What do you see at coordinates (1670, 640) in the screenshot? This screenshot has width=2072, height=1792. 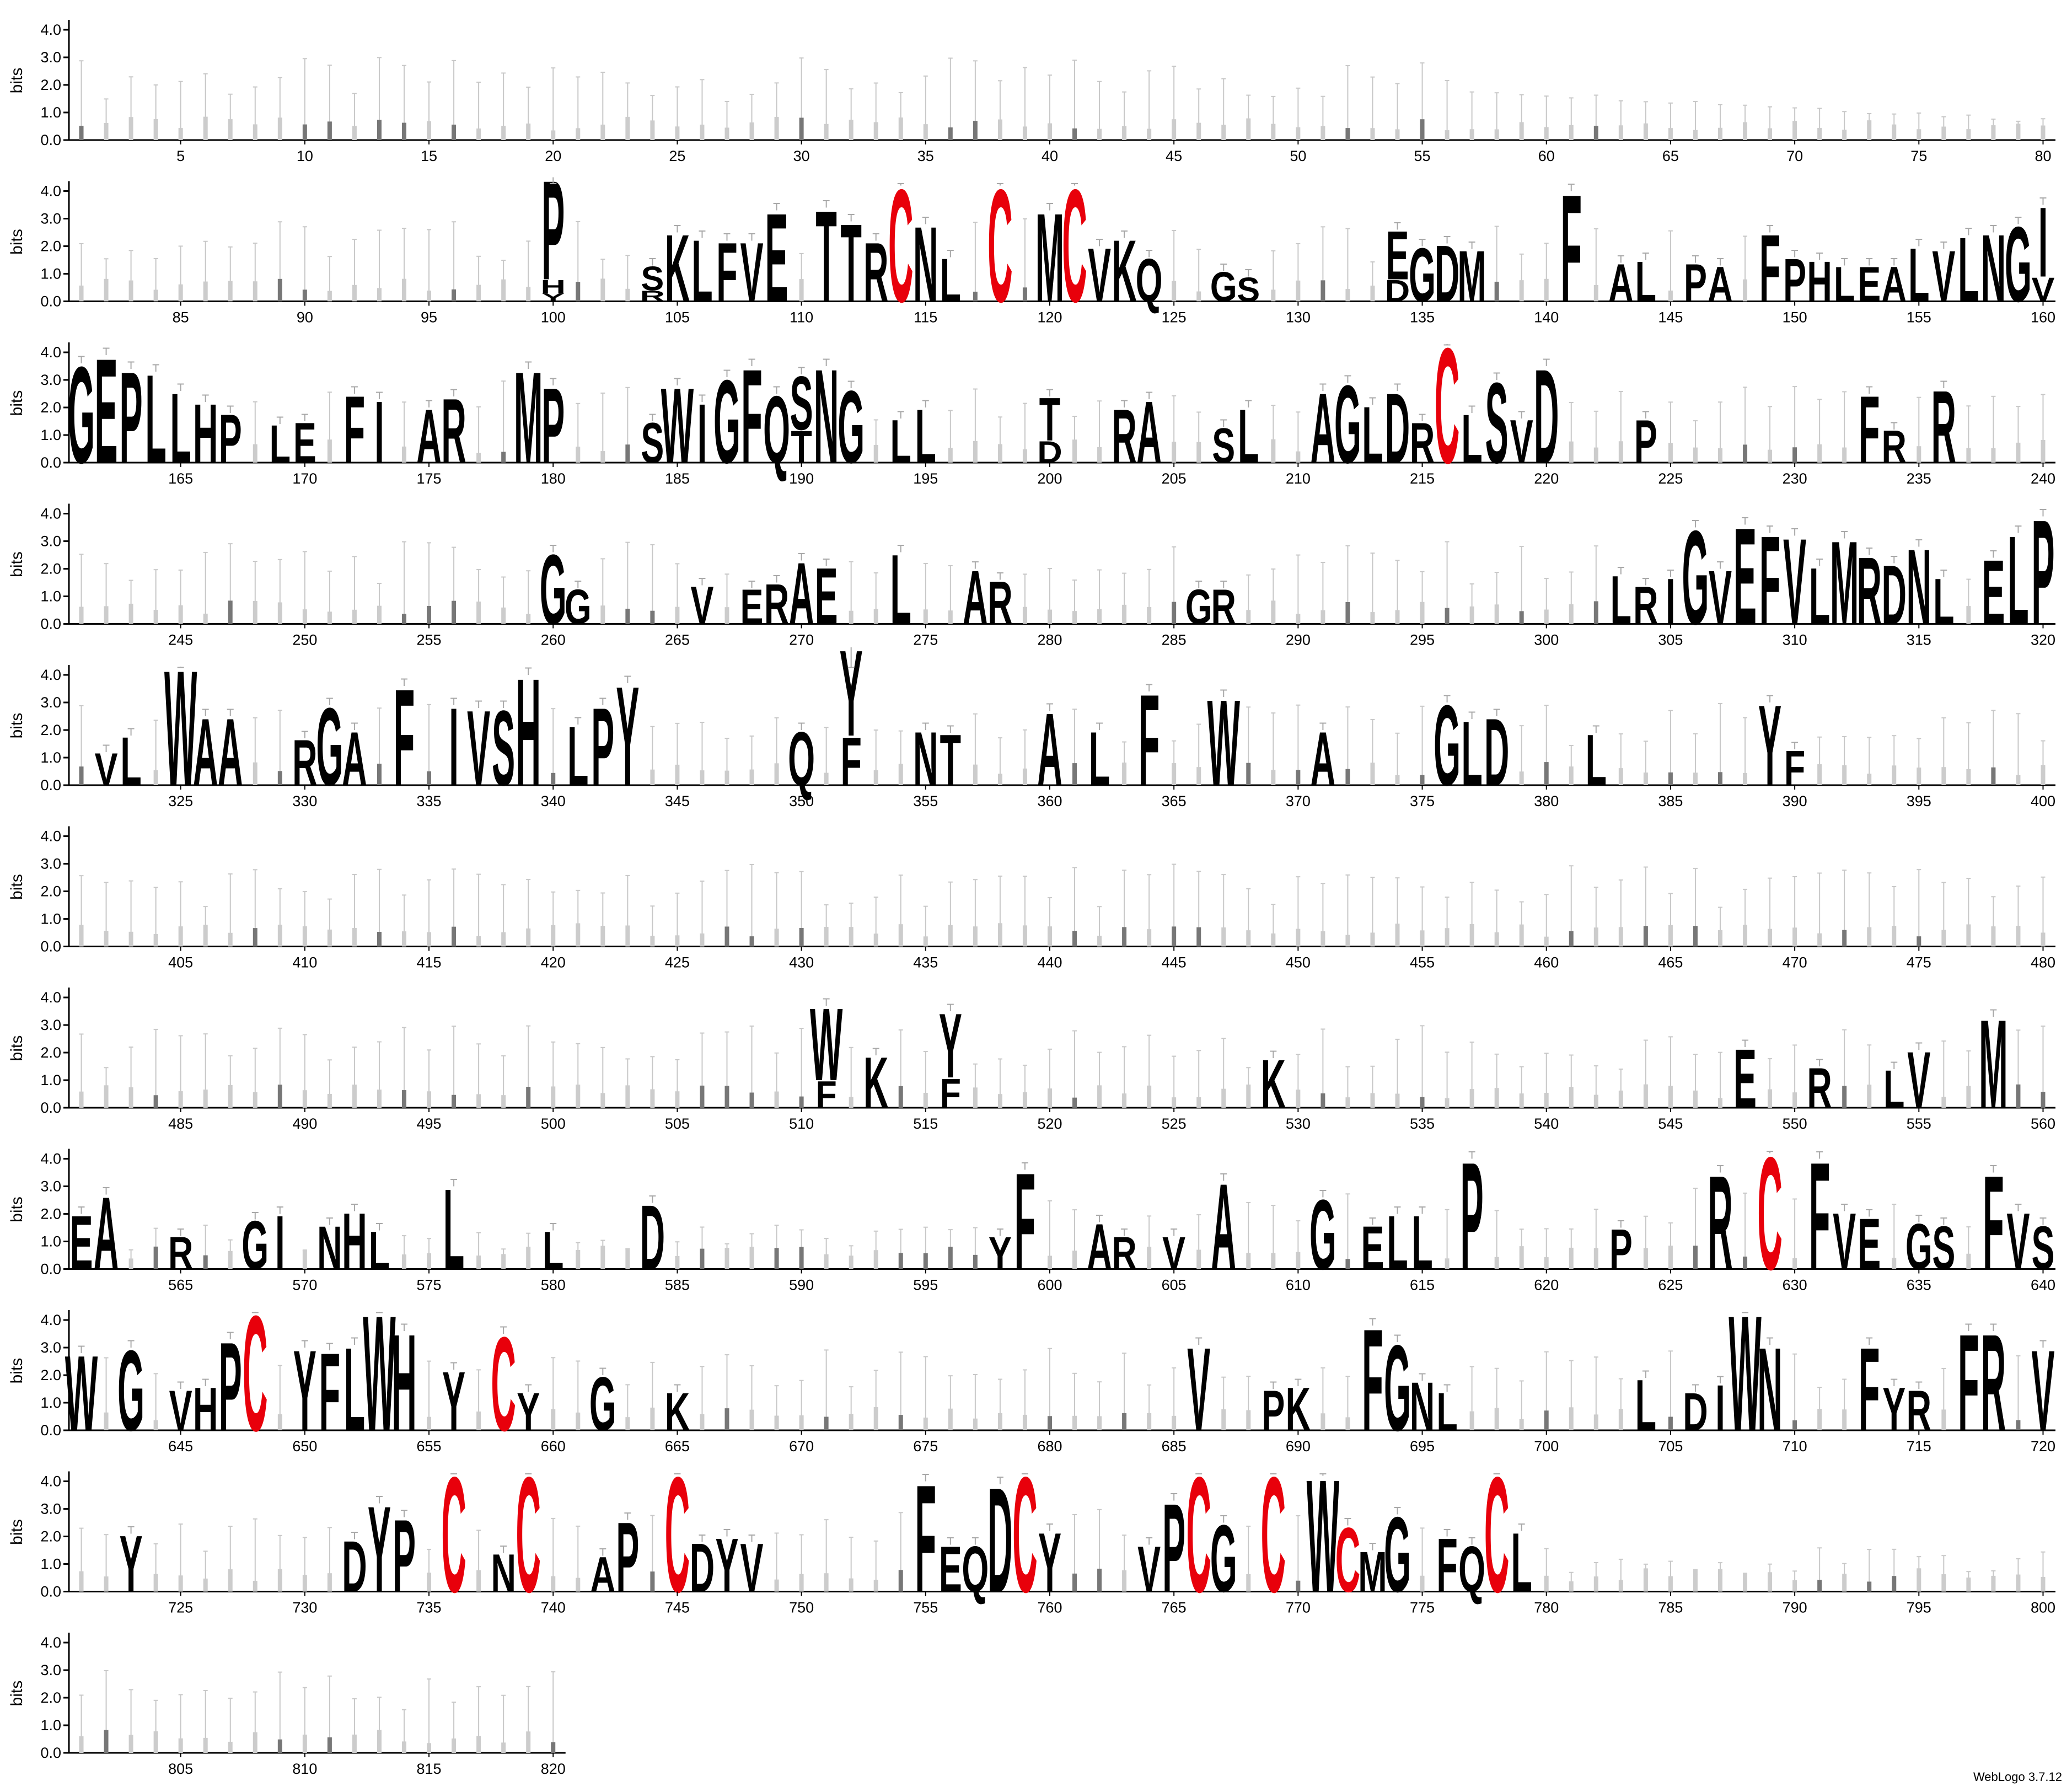 I see `x-tick-label: 305` at bounding box center [1670, 640].